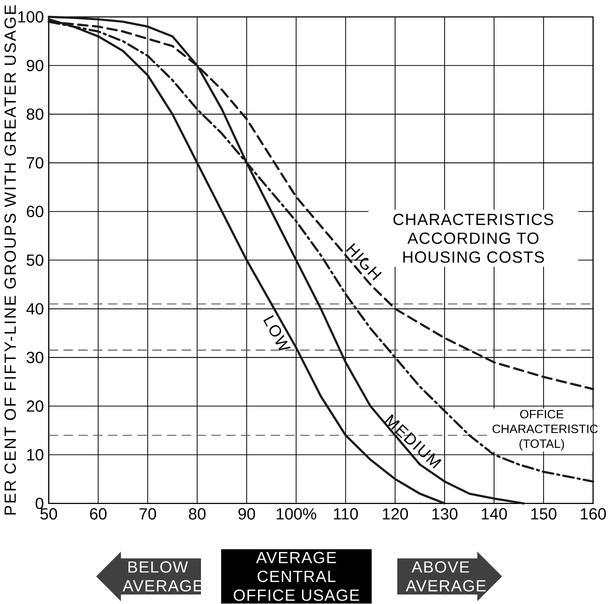 The height and width of the screenshot is (604, 611). I want to click on x-tick-label: 140, so click(494, 514).